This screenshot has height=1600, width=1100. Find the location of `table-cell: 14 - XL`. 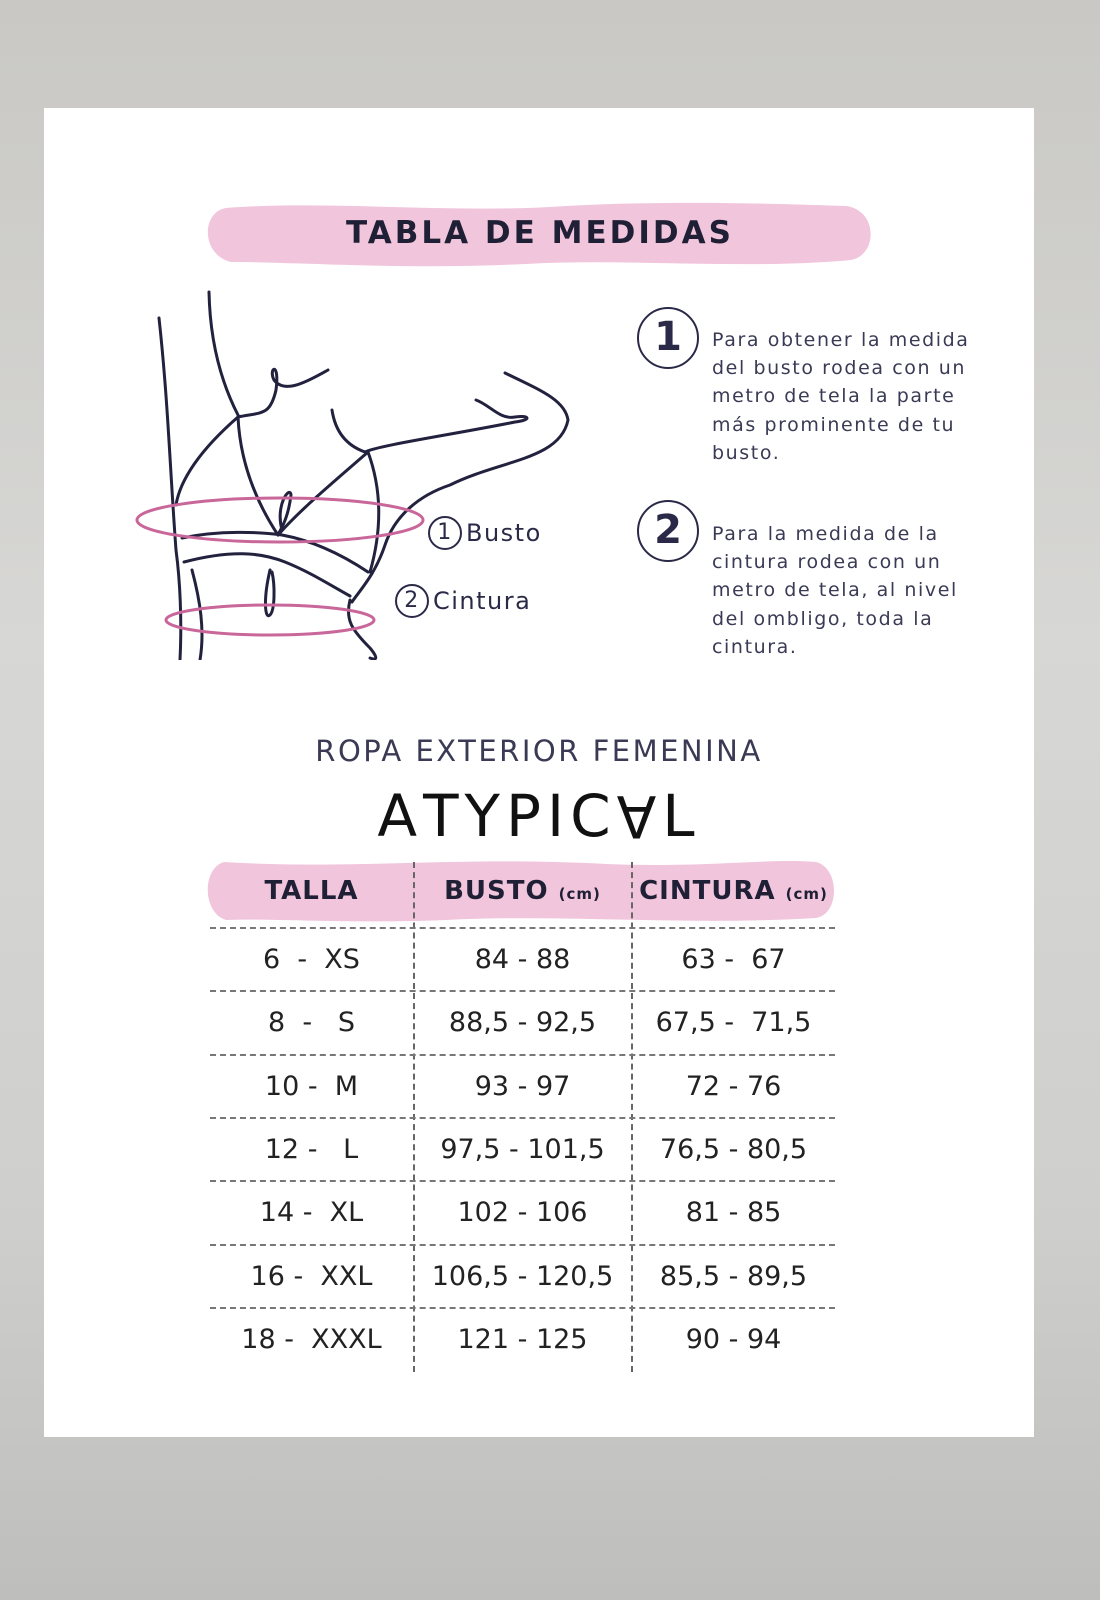

table-cell: 14 - XL is located at coordinates (311, 1213).